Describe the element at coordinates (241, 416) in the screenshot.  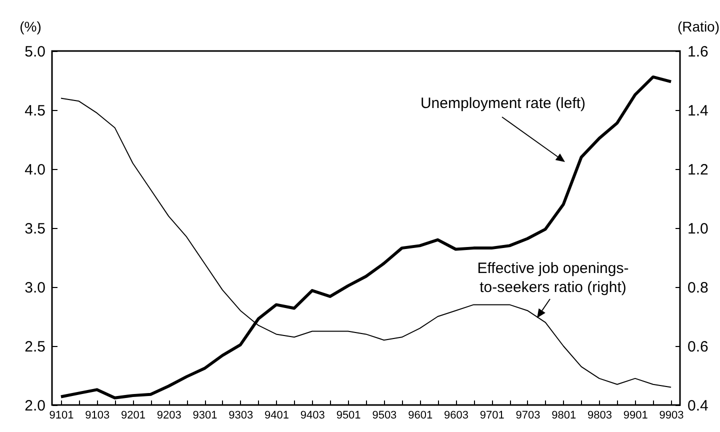
I see `x-tick-label: 9303` at that location.